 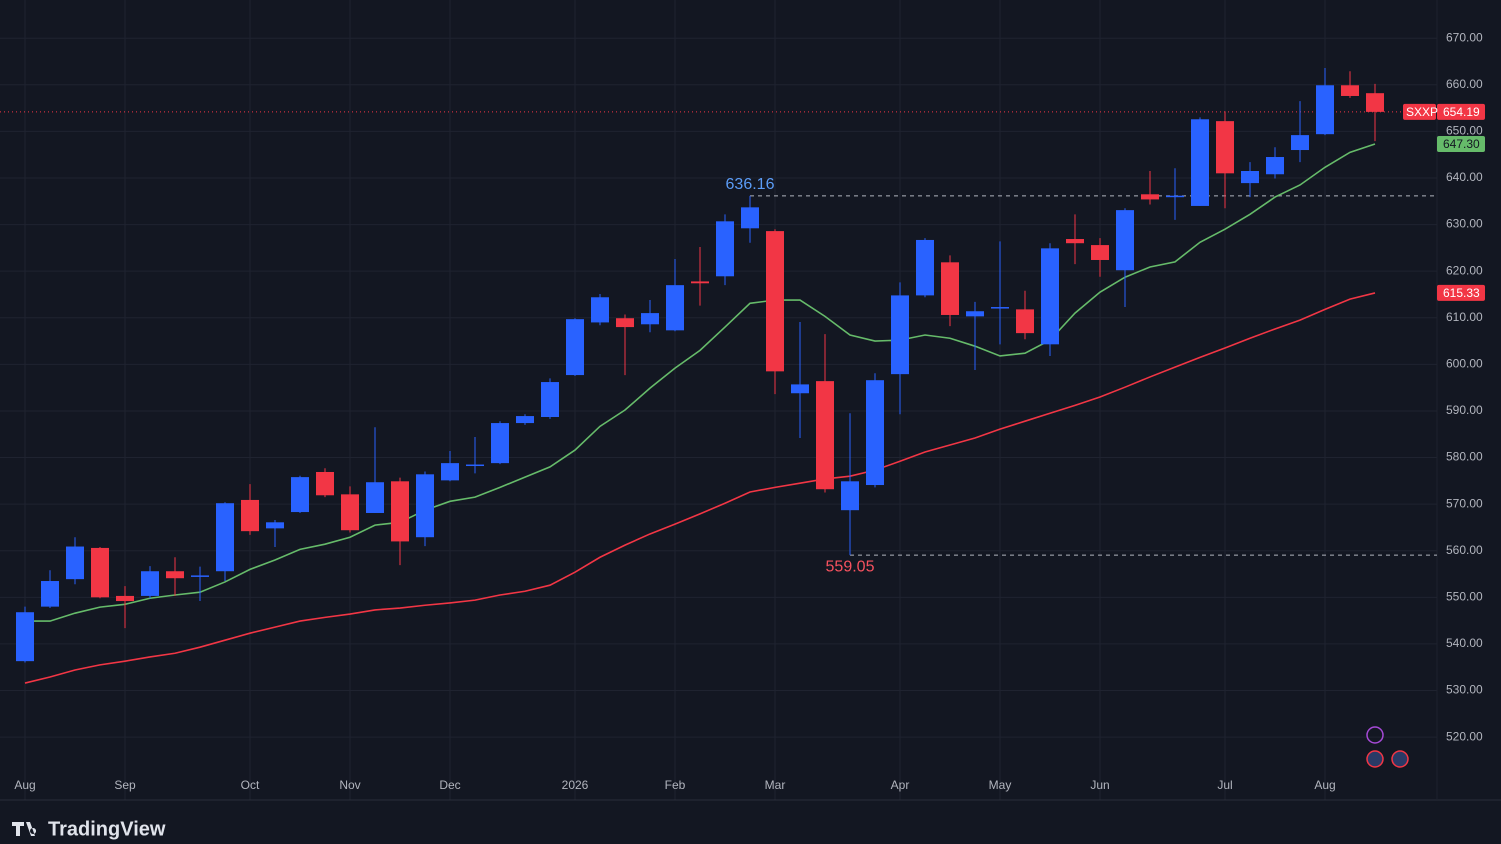 What do you see at coordinates (900, 785) in the screenshot?
I see `x-tick-label: Apr` at bounding box center [900, 785].